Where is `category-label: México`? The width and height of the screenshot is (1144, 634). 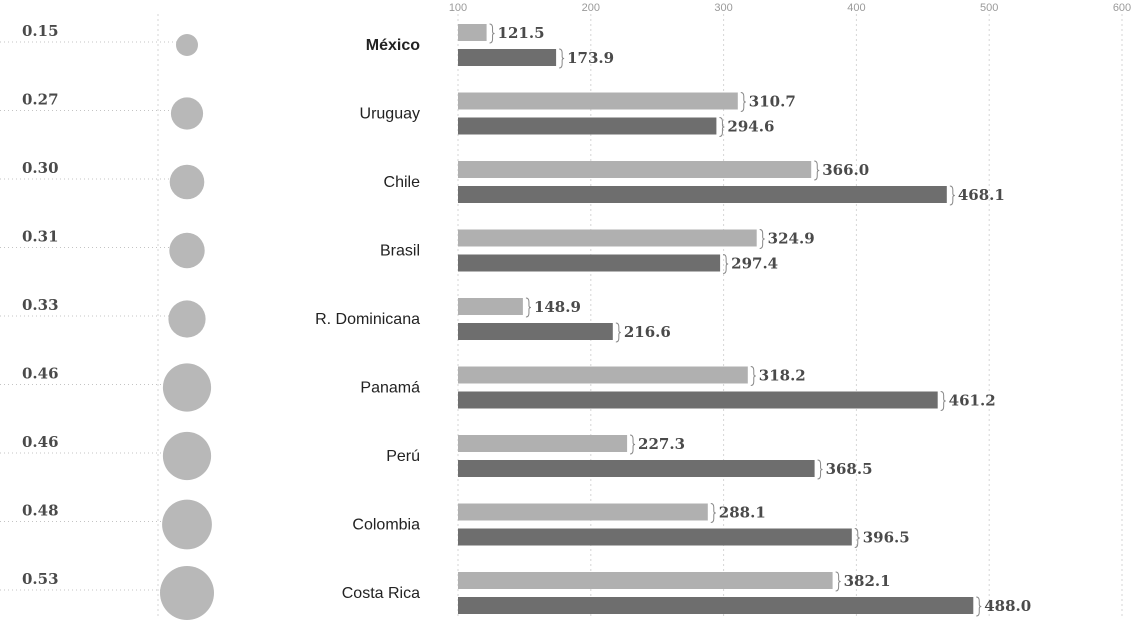 category-label: México is located at coordinates (393, 45).